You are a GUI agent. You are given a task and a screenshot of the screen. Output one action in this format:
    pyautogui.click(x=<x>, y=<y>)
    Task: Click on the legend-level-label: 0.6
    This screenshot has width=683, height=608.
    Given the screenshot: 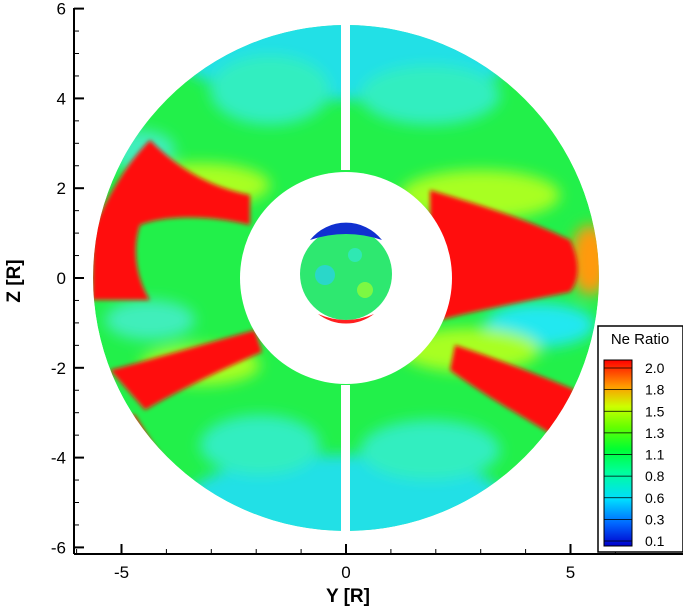 What is the action you would take?
    pyautogui.click(x=655, y=498)
    